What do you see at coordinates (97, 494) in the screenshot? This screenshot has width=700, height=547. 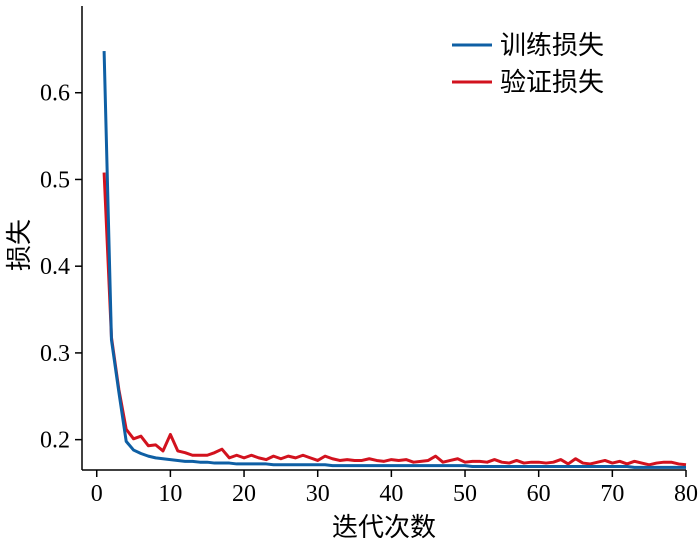 I see `x-tick-label: 0` at bounding box center [97, 494].